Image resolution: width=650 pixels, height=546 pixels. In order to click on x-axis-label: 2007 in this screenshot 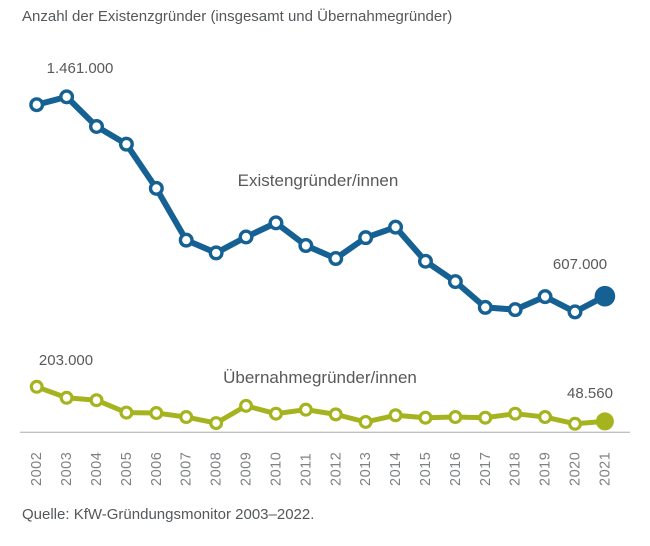, I will do `click(187, 469)`.